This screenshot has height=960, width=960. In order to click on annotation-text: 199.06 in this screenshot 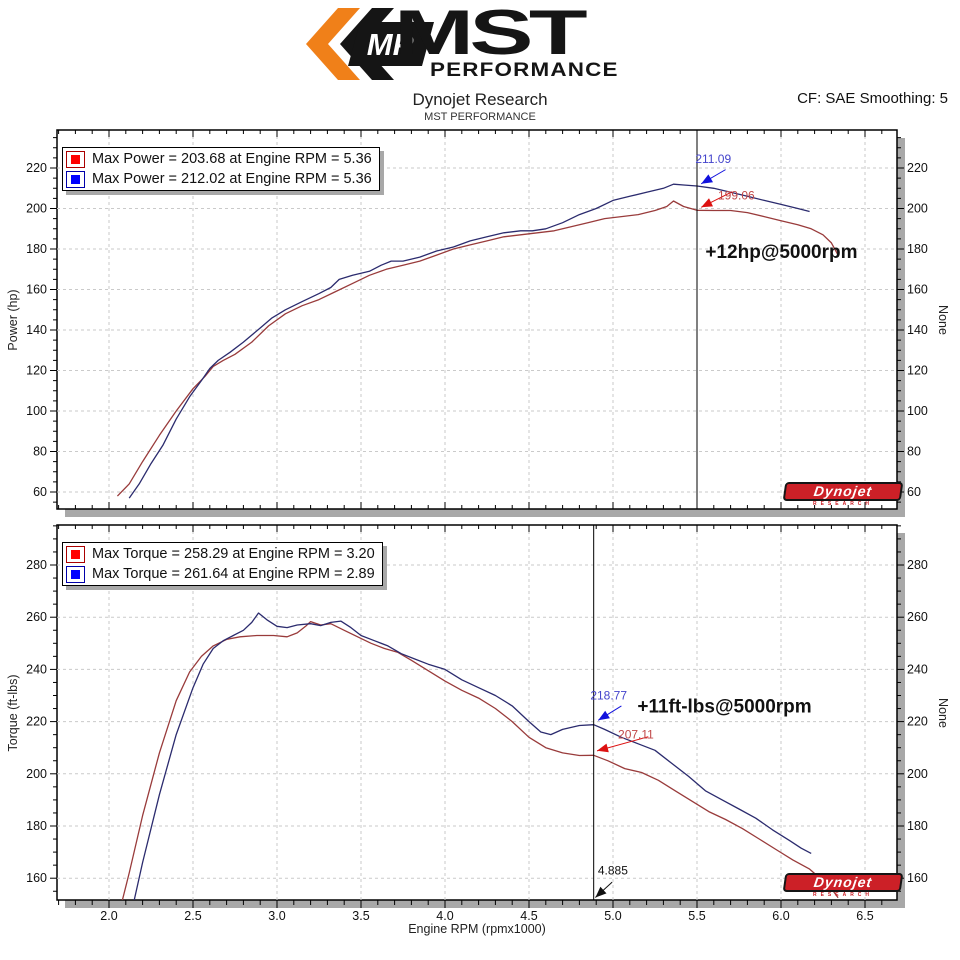, I will do `click(736, 195)`.